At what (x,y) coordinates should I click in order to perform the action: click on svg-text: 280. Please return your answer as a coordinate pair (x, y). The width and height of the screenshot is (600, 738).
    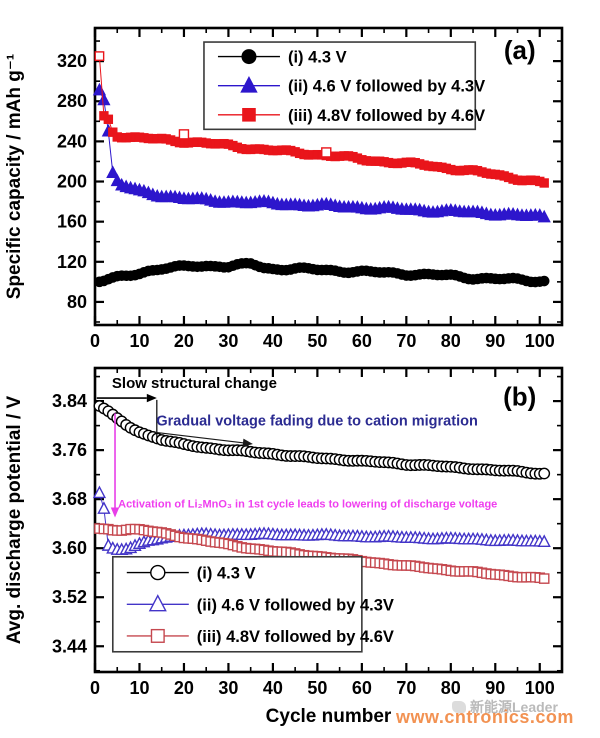
    Looking at the image, I should click on (72, 101).